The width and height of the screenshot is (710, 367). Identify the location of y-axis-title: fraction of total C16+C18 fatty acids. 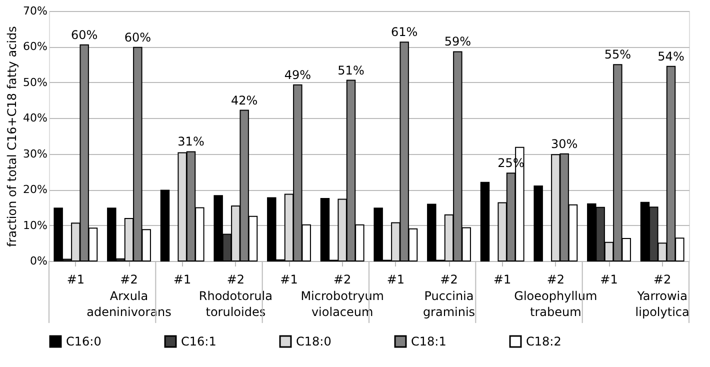
(12, 136).